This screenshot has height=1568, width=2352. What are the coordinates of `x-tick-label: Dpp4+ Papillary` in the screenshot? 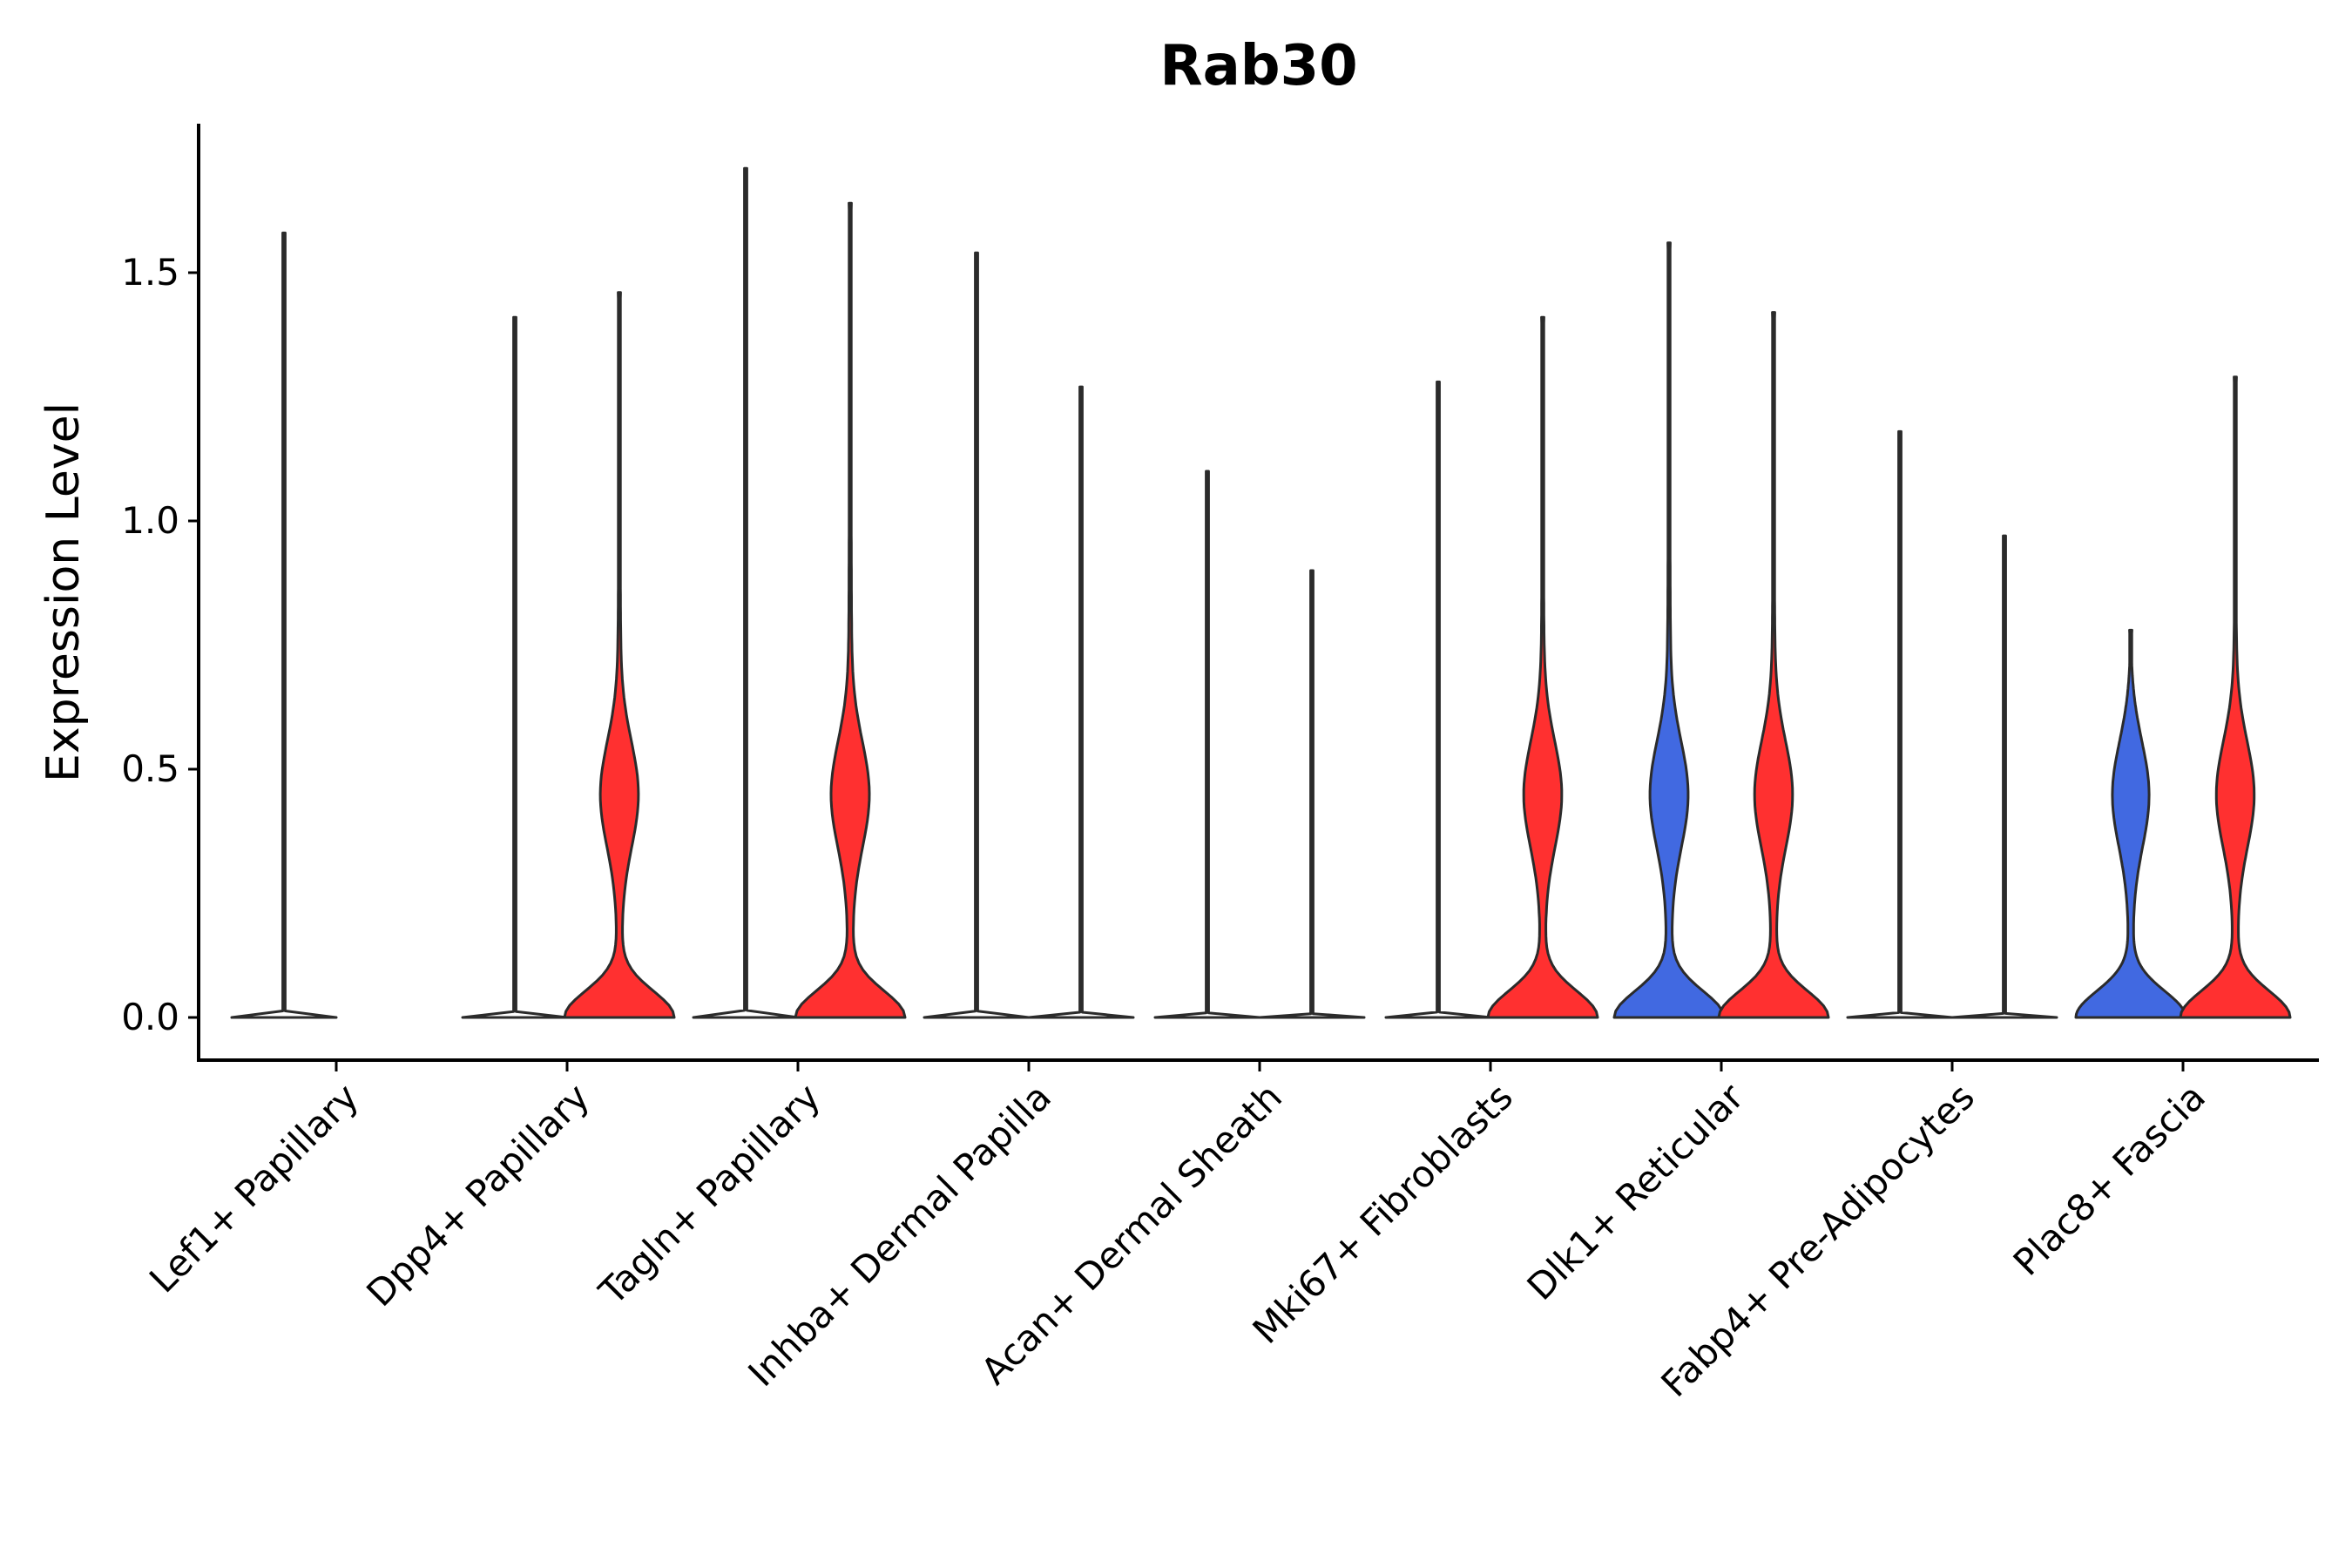 It's located at (478, 1195).